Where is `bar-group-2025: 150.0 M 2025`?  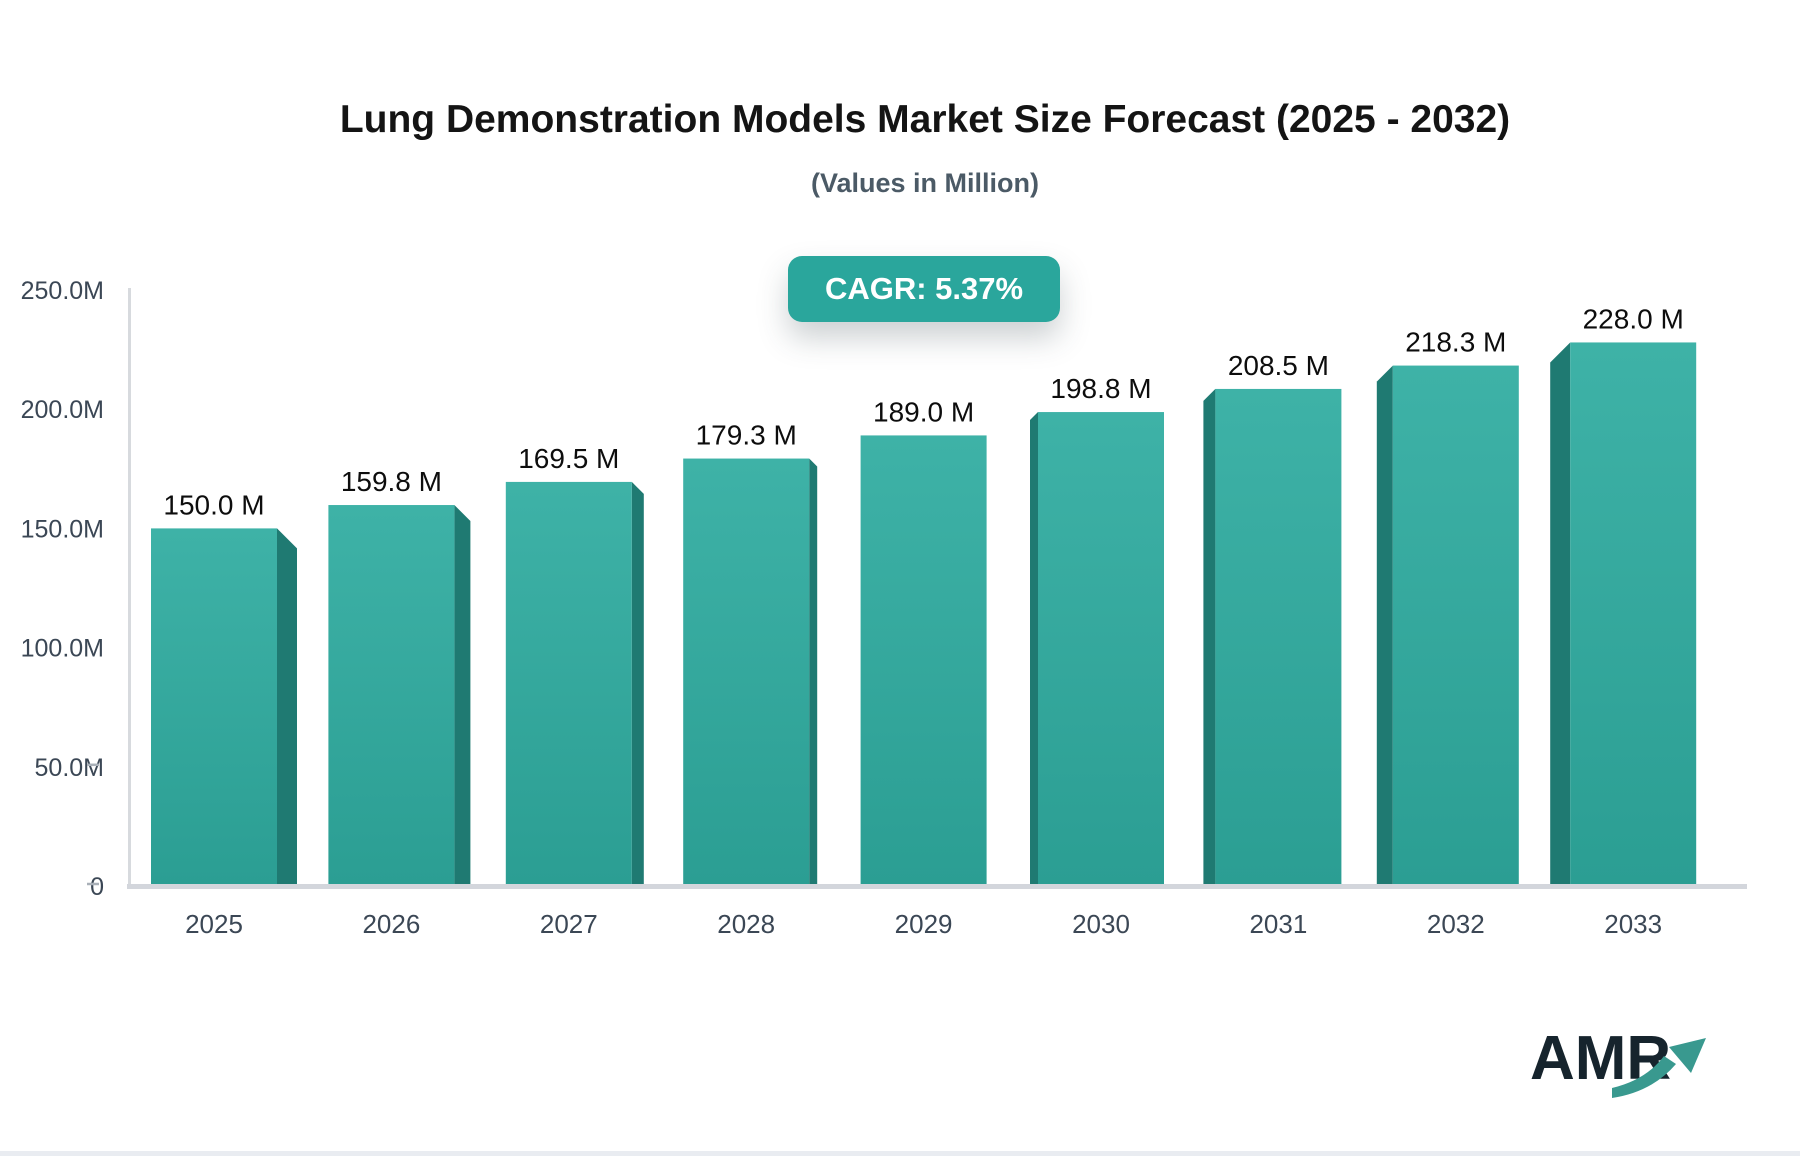
bar-group-2025: 150.0 M 2025 is located at coordinates (224, 714).